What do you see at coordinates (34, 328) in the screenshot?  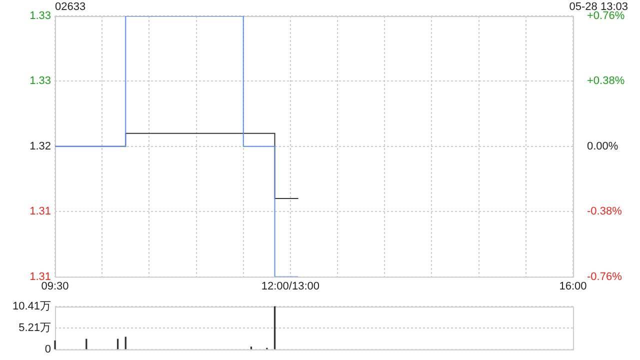 I see `y-tick-label: 5.21万` at bounding box center [34, 328].